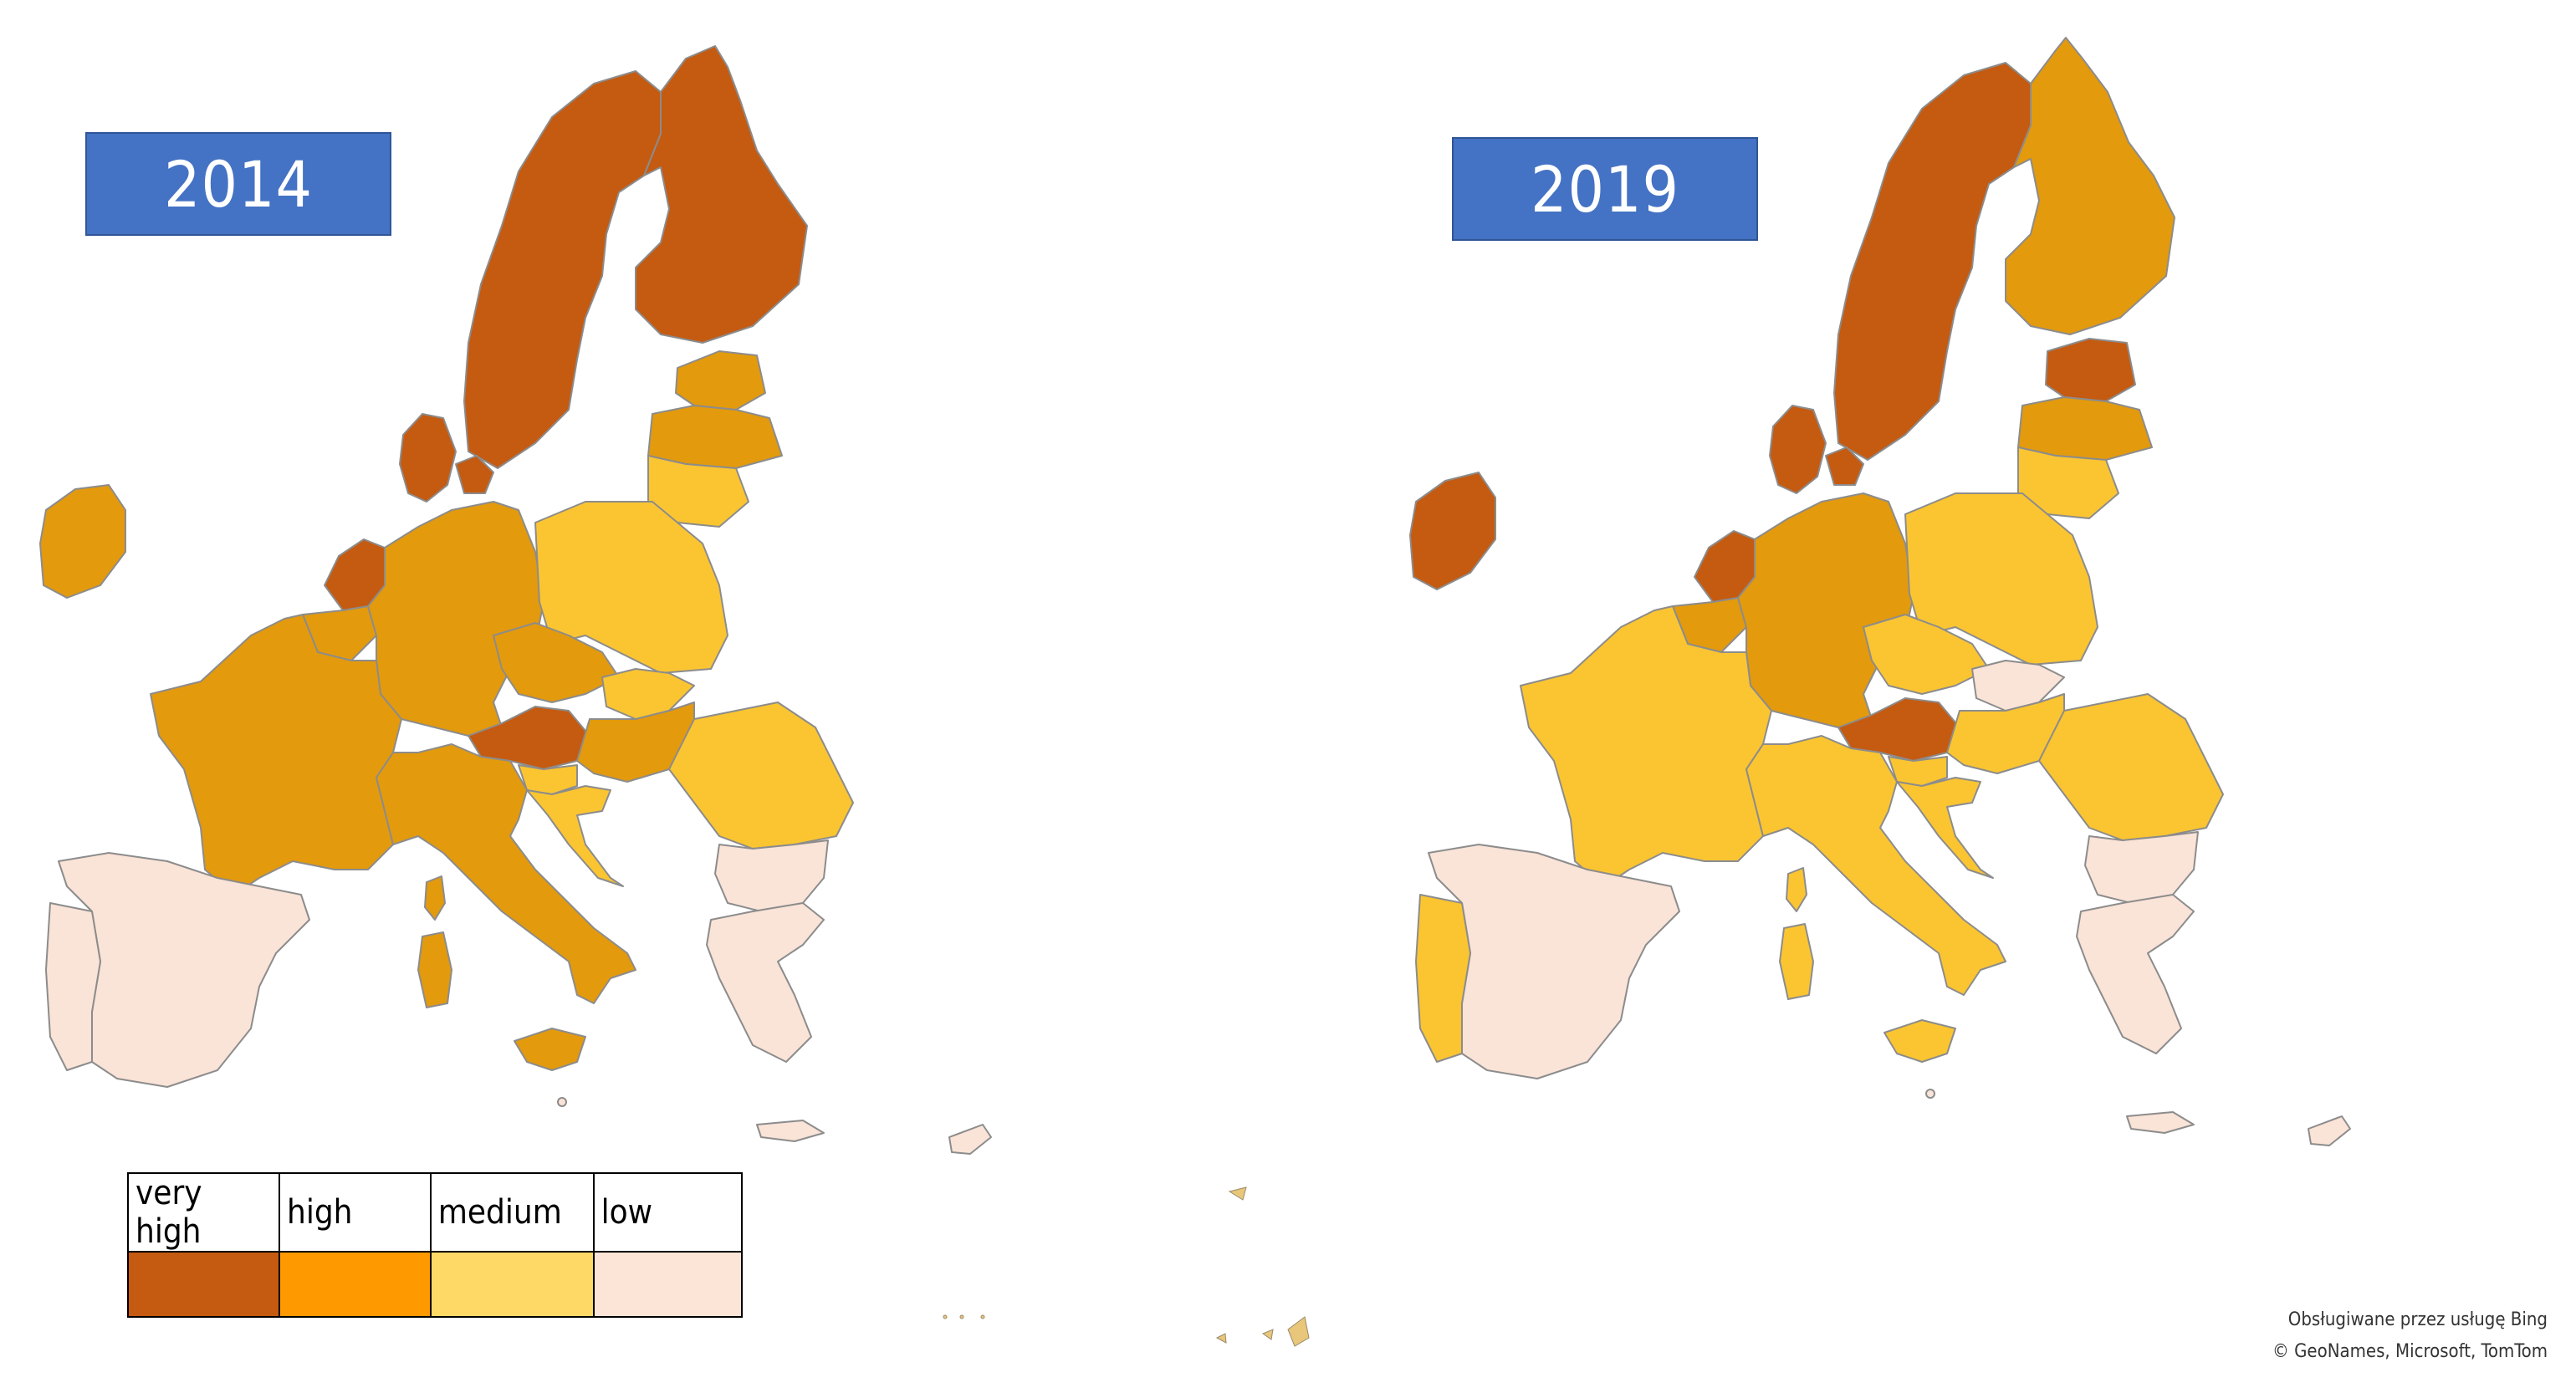 This screenshot has width=2576, height=1393. I want to click on legend-label-very-high: very high, so click(203, 1213).